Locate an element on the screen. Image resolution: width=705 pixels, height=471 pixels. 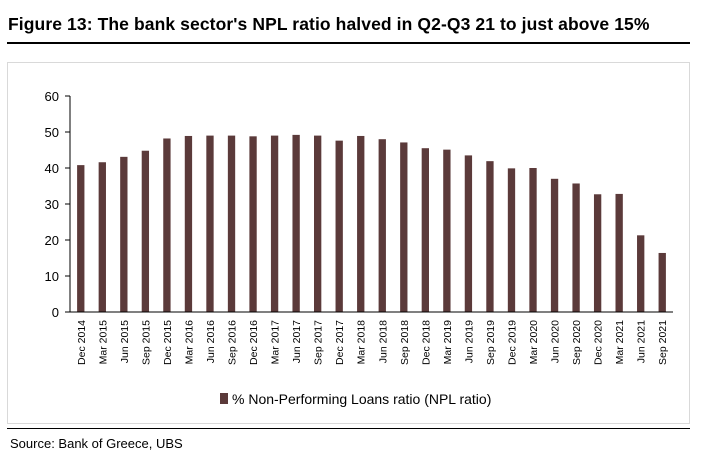
x-tick-label: Jun 2016 is located at coordinates (211, 341).